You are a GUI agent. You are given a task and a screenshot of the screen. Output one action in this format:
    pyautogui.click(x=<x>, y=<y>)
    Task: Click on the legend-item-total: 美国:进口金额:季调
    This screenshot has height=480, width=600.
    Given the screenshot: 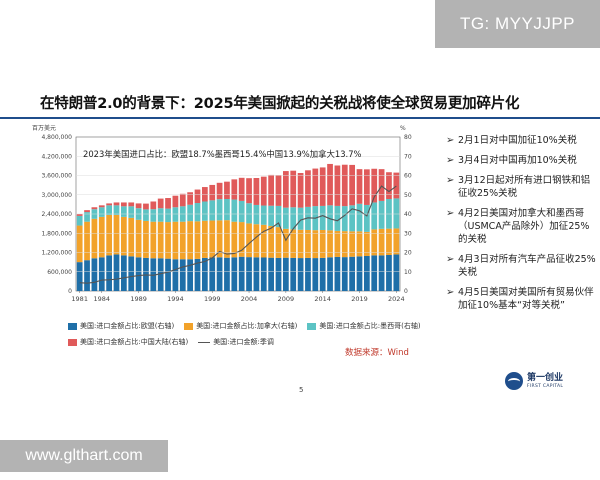 What is the action you would take?
    pyautogui.click(x=236, y=342)
    